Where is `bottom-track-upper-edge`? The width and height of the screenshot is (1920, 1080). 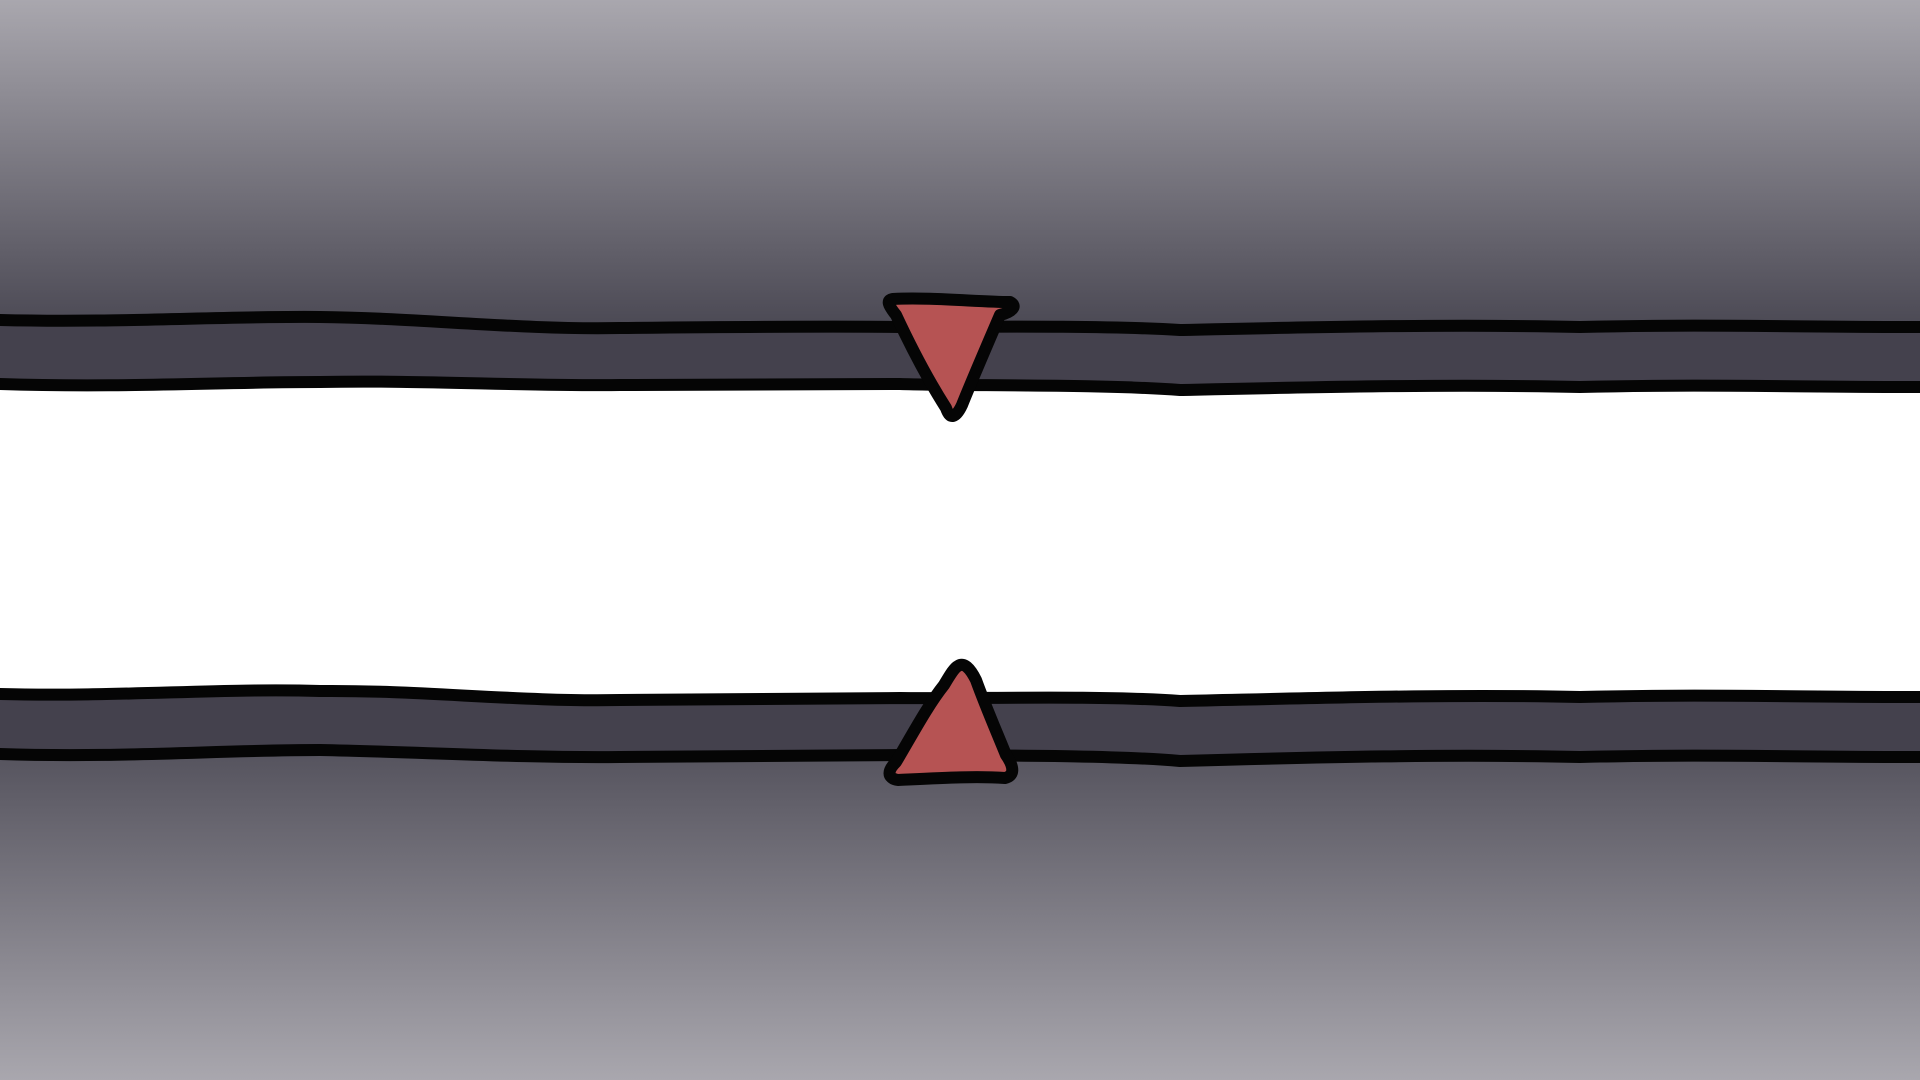
bottom-track-upper-edge is located at coordinates (960, 695).